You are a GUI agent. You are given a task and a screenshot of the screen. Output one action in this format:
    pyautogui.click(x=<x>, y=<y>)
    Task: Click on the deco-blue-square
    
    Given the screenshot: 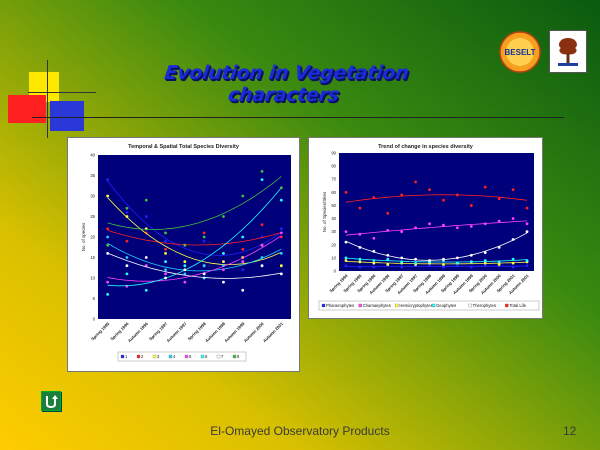 What is the action you would take?
    pyautogui.click(x=67, y=116)
    